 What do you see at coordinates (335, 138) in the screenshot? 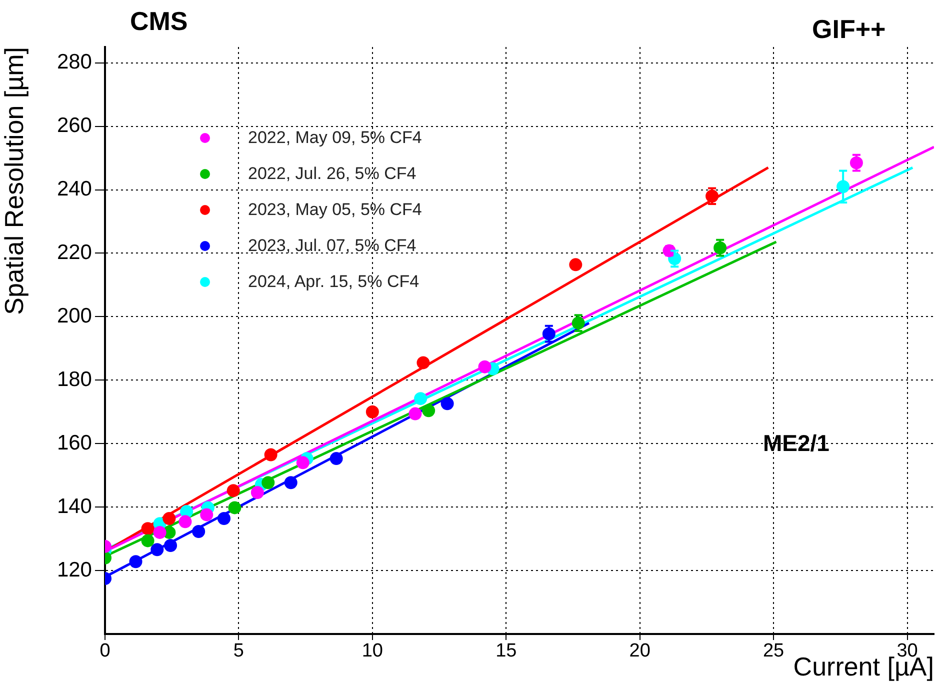
I see `legend-label: 2022, May 09, 5% CF4` at bounding box center [335, 138].